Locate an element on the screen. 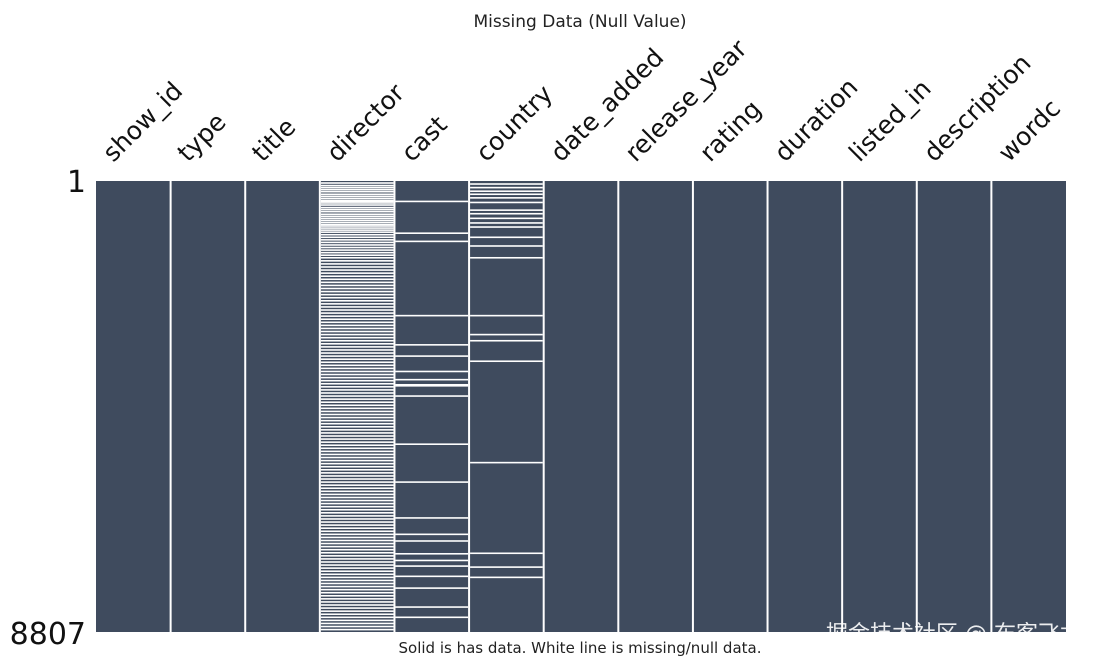 The width and height of the screenshot is (1102, 671). column-label-title: title is located at coordinates (273, 139).